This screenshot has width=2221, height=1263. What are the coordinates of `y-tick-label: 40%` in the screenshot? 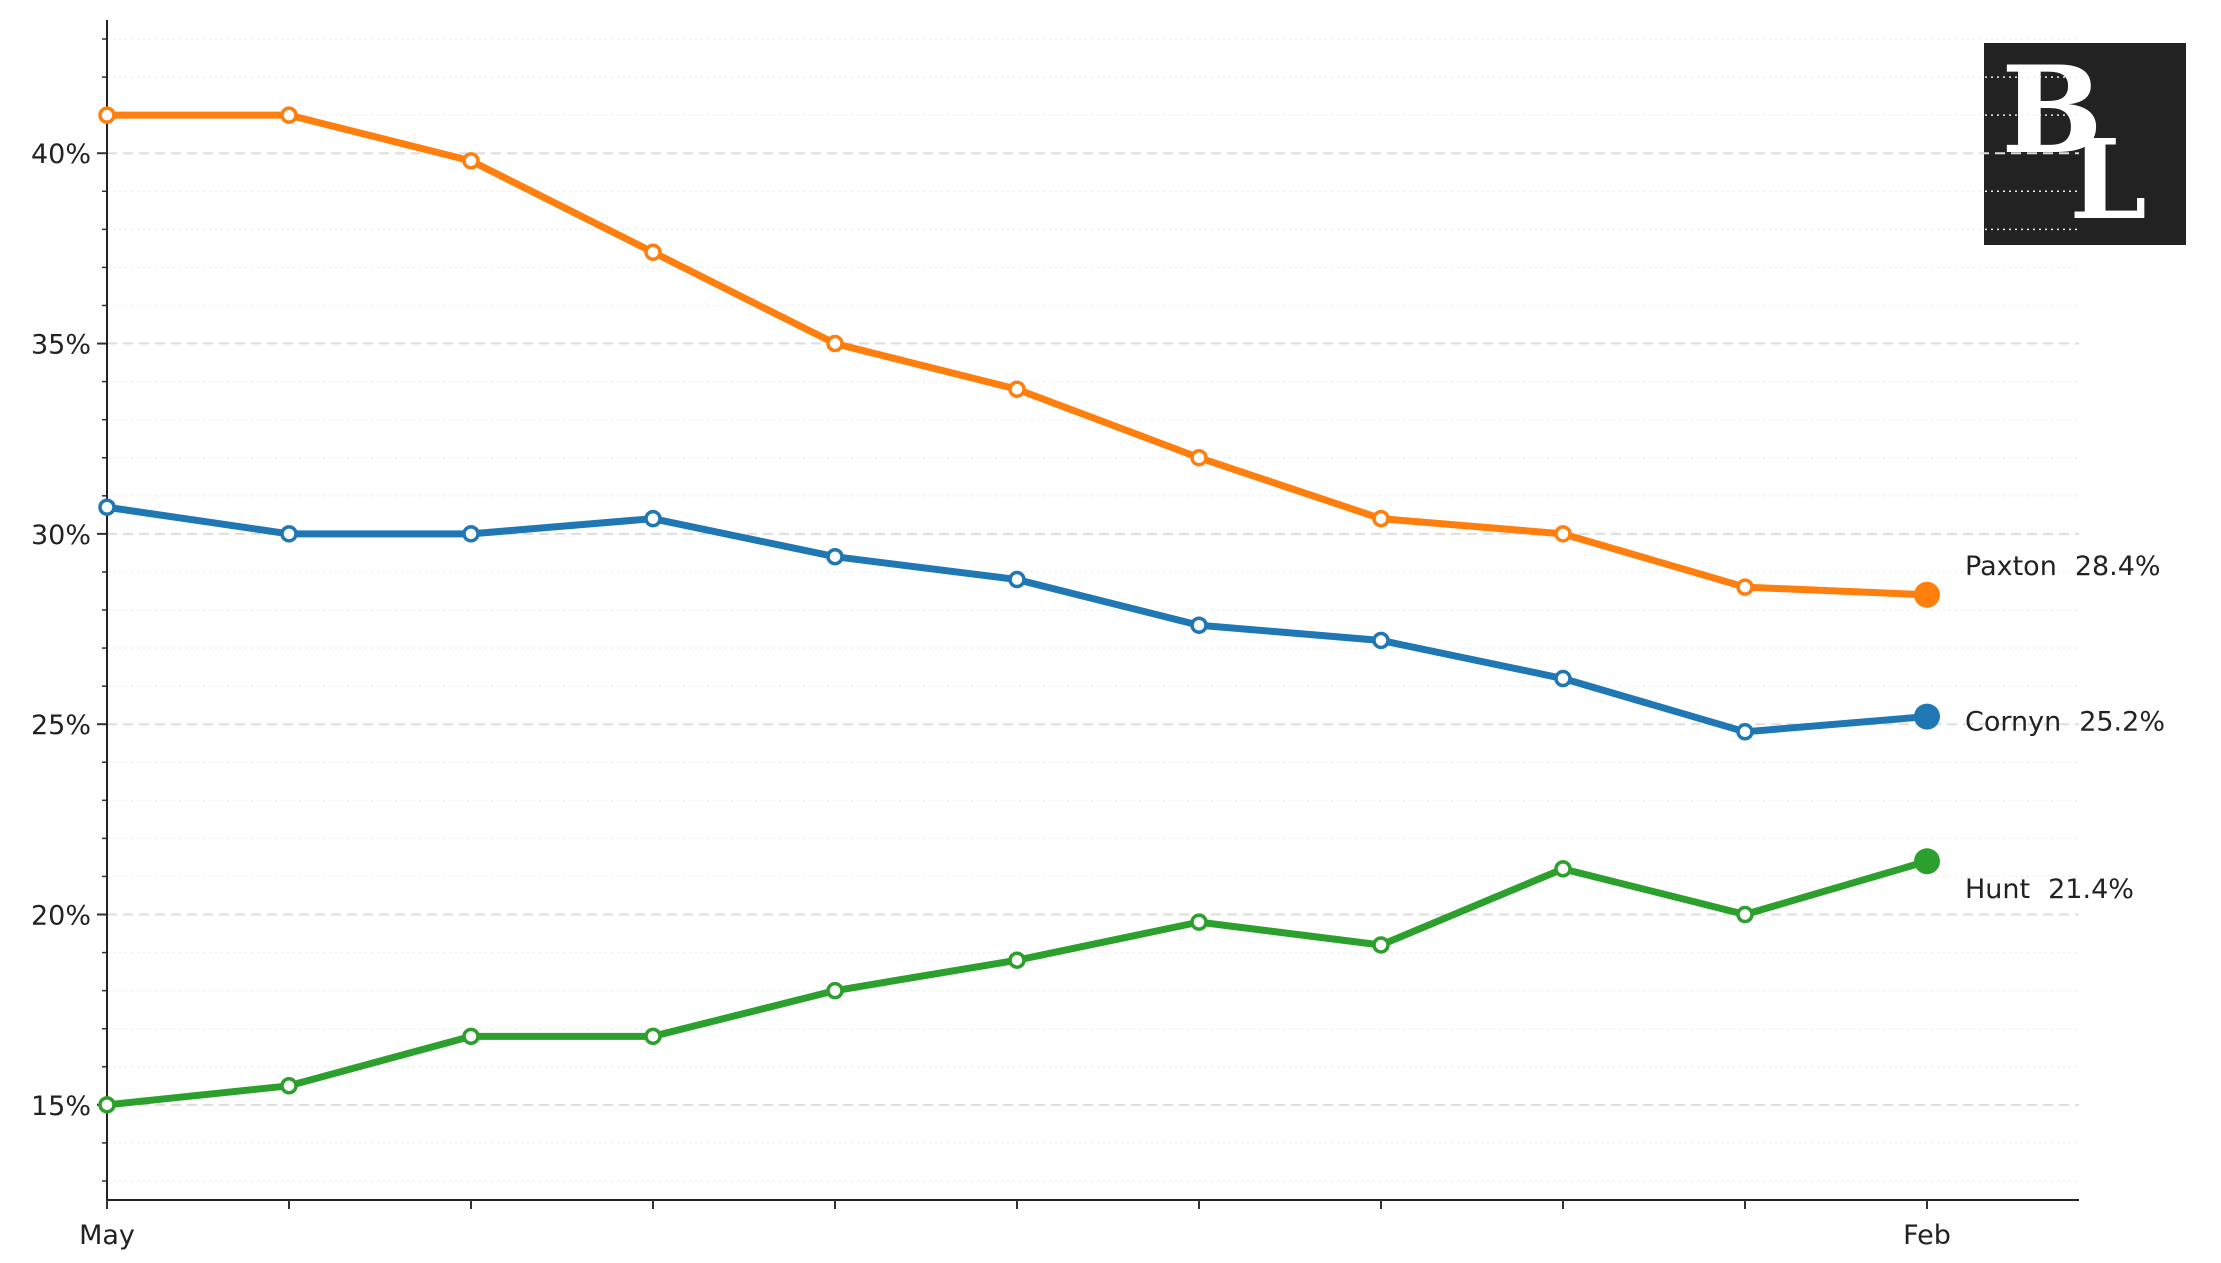 It's located at (61, 154).